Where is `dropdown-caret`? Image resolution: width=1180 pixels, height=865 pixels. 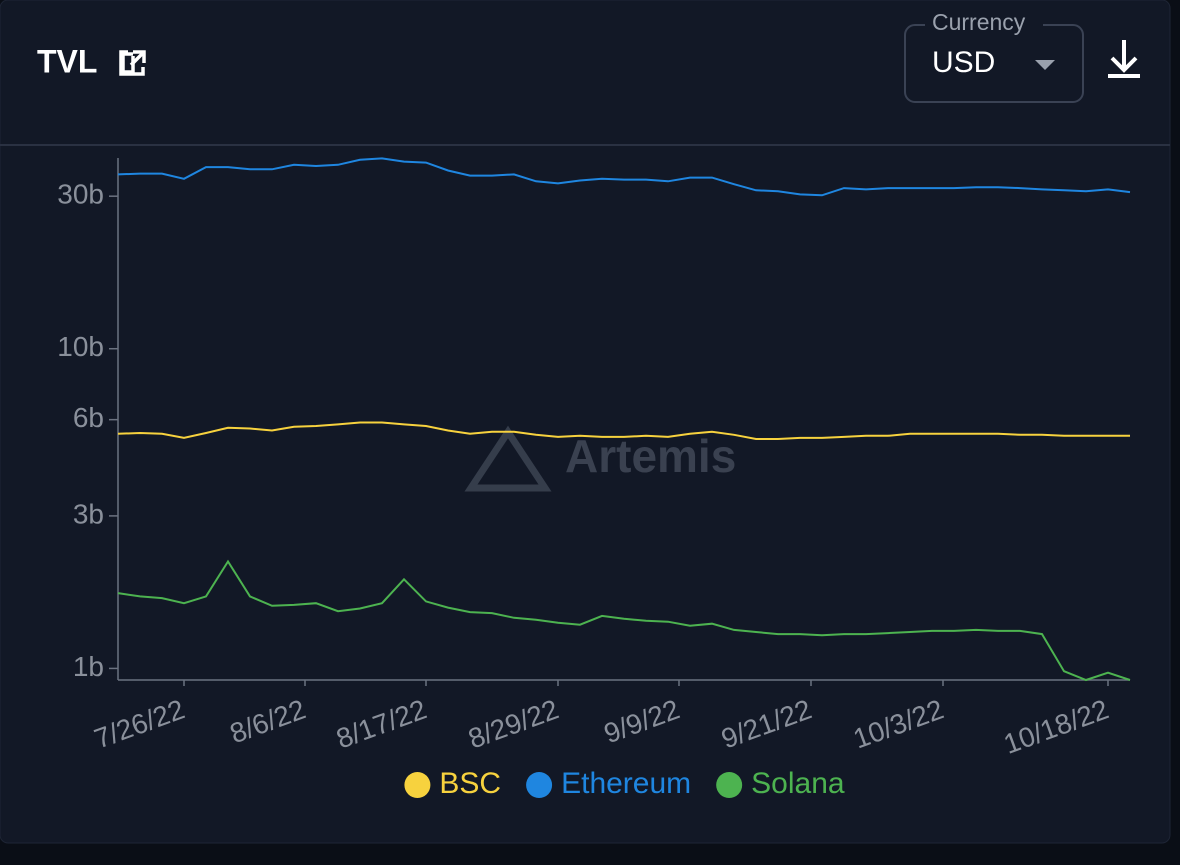 dropdown-caret is located at coordinates (1045, 65).